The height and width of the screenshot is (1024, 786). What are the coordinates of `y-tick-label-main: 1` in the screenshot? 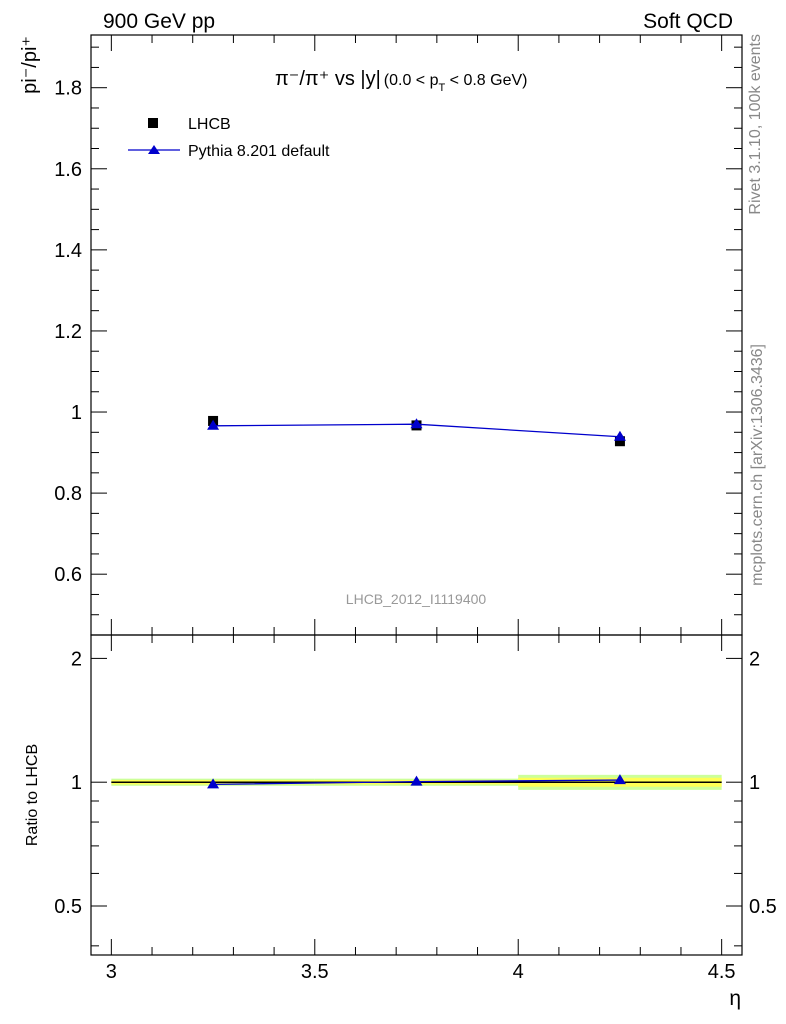 It's located at (76, 413).